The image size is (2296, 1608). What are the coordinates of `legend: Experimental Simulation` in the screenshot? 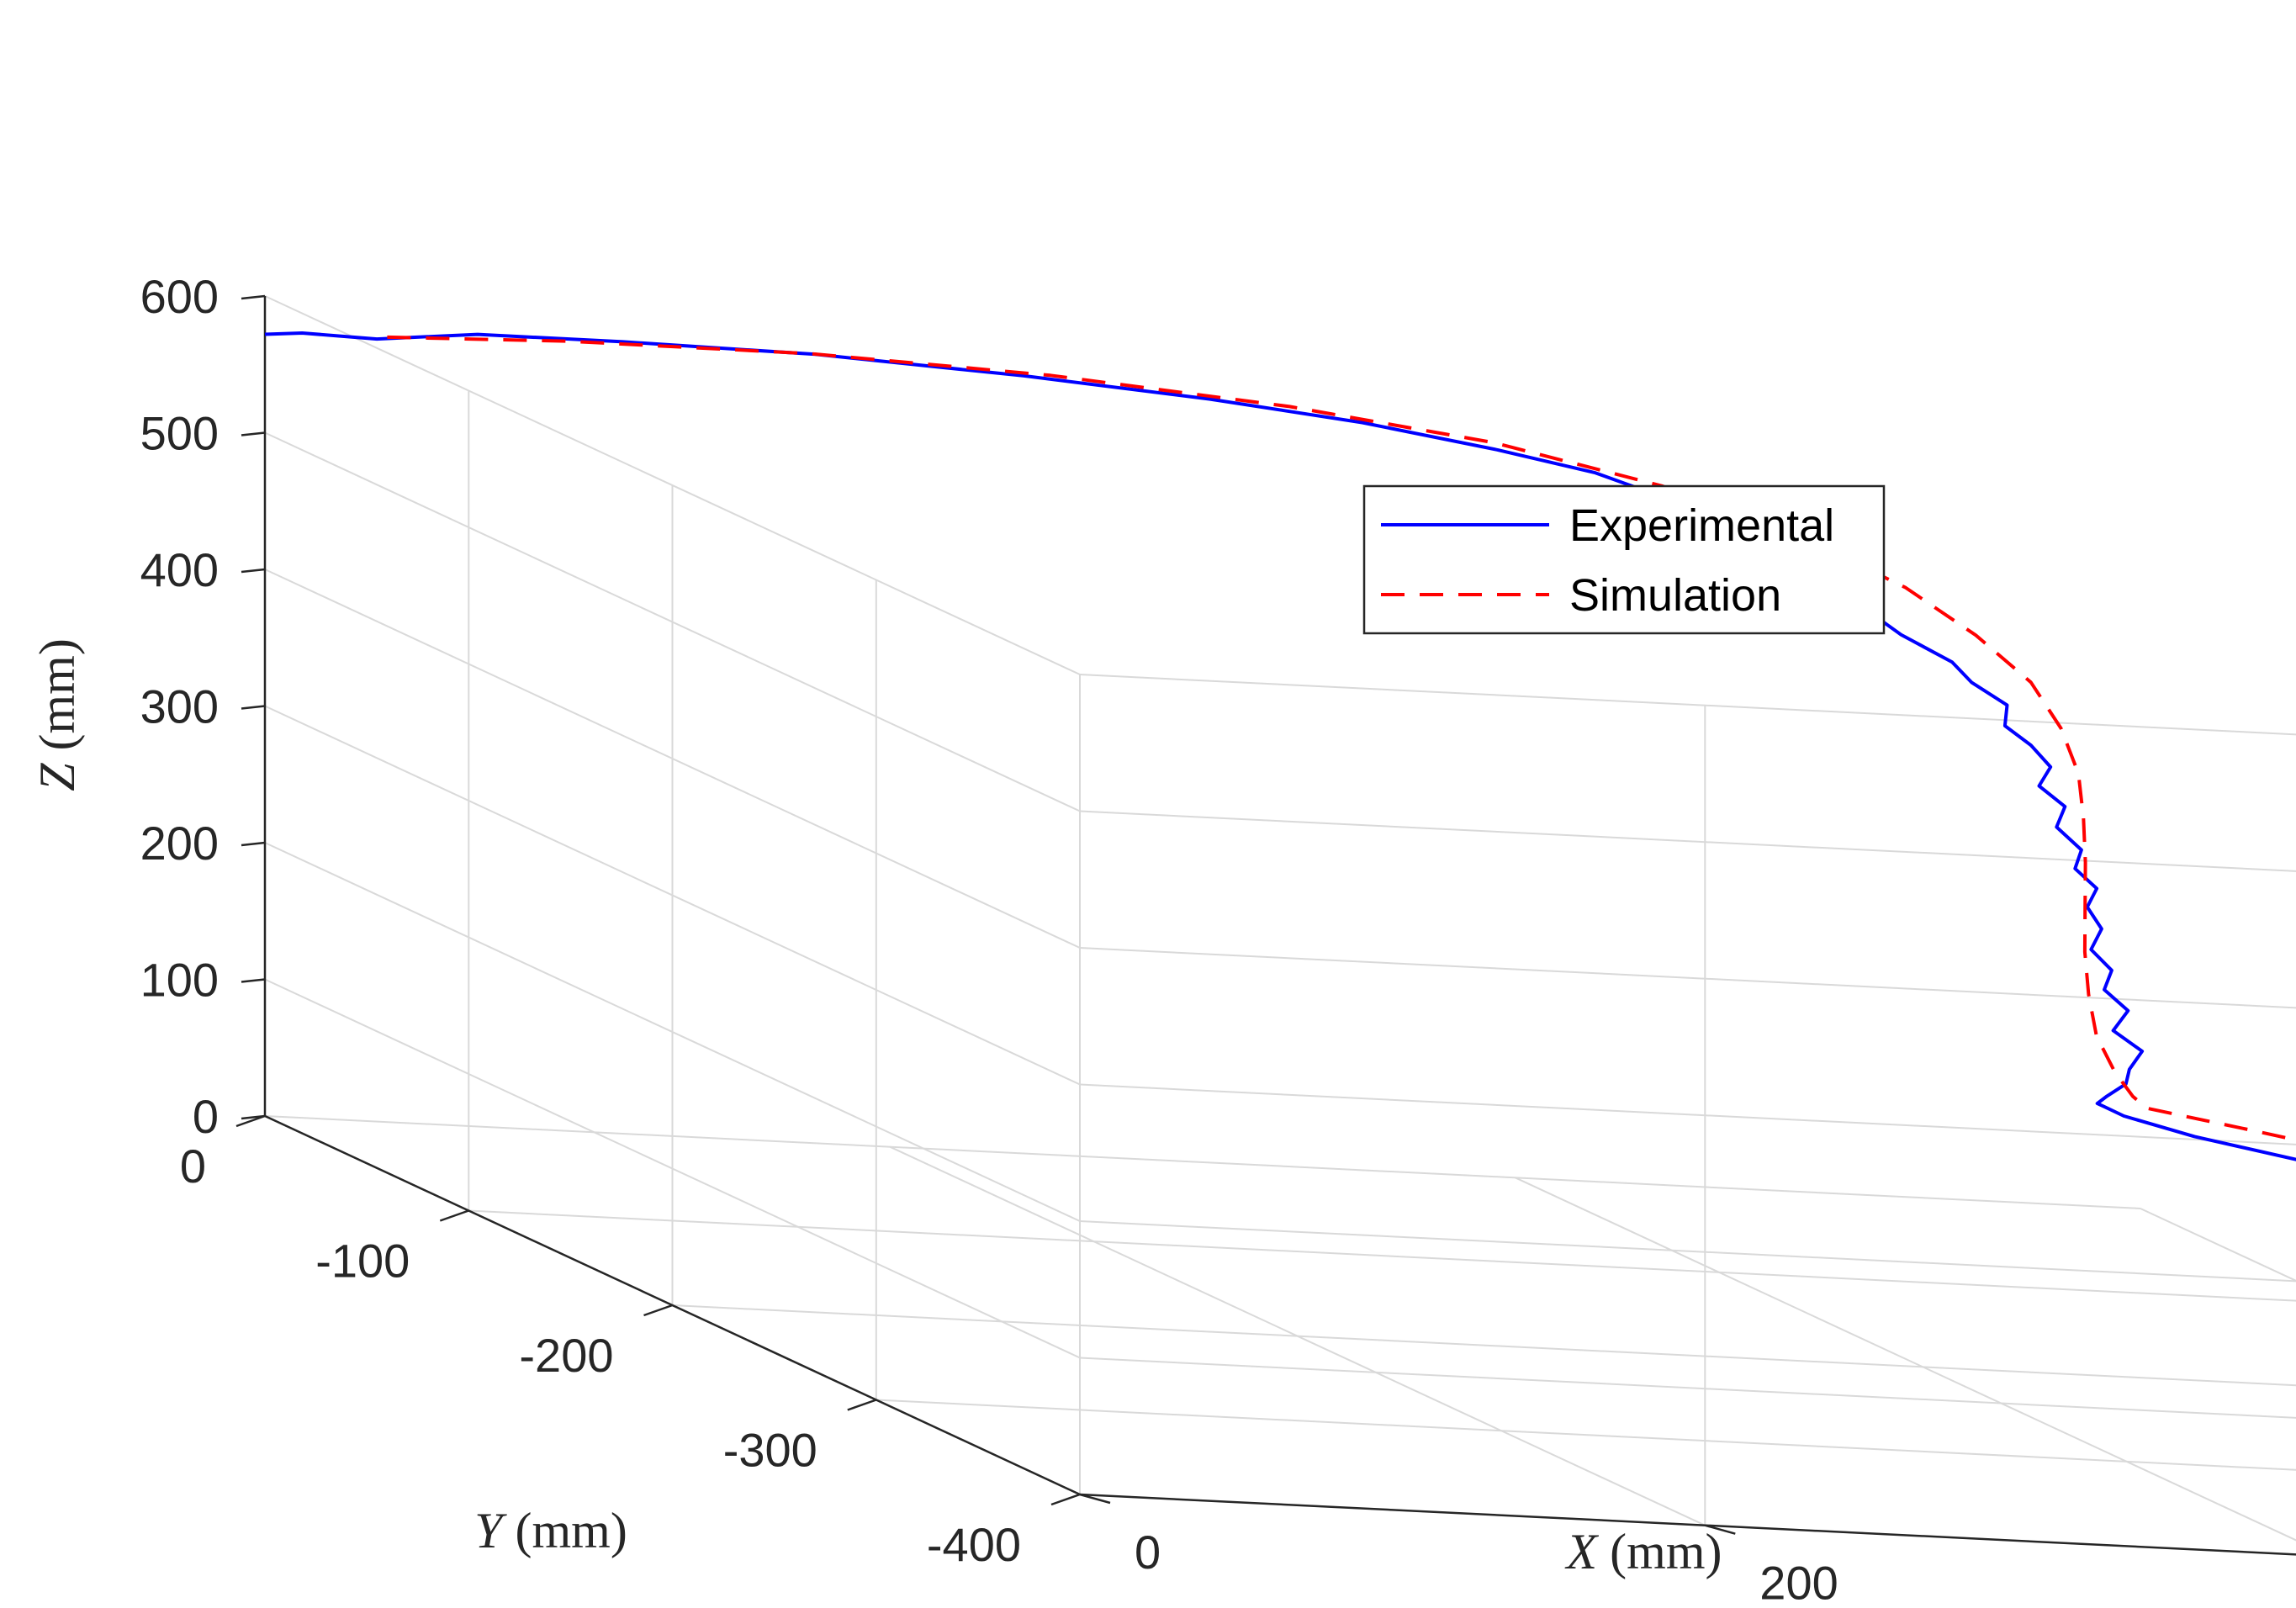 It's located at (1624, 559).